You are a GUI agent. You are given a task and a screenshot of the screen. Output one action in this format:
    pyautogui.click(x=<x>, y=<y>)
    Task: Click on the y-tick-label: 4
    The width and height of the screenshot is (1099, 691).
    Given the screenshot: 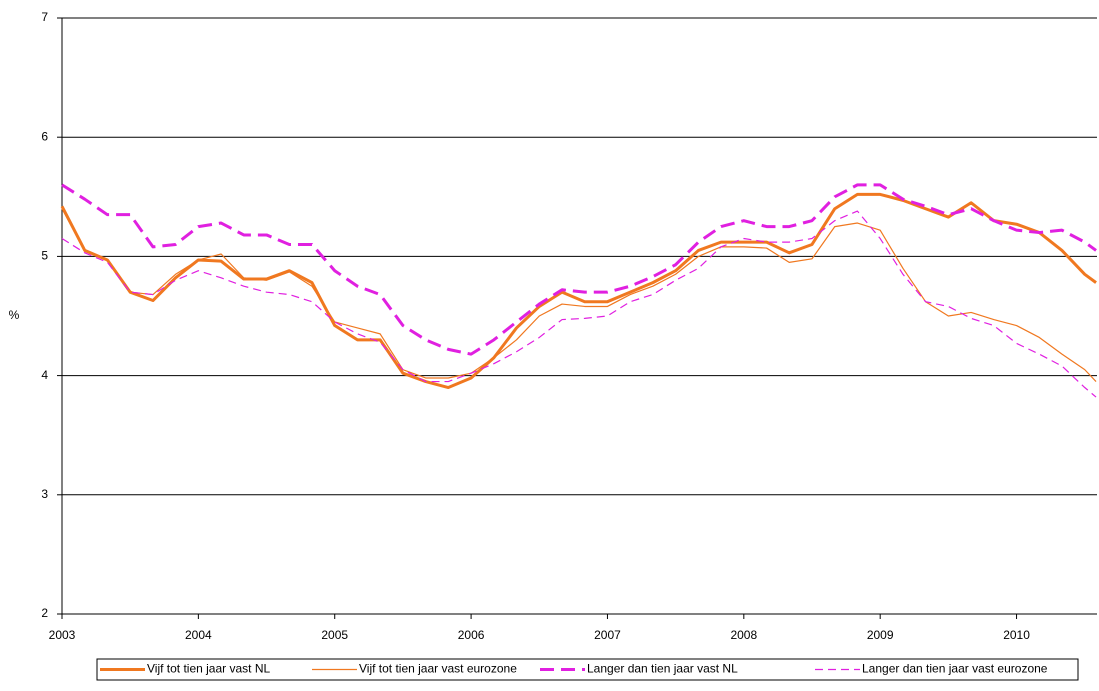 What is the action you would take?
    pyautogui.click(x=44, y=375)
    